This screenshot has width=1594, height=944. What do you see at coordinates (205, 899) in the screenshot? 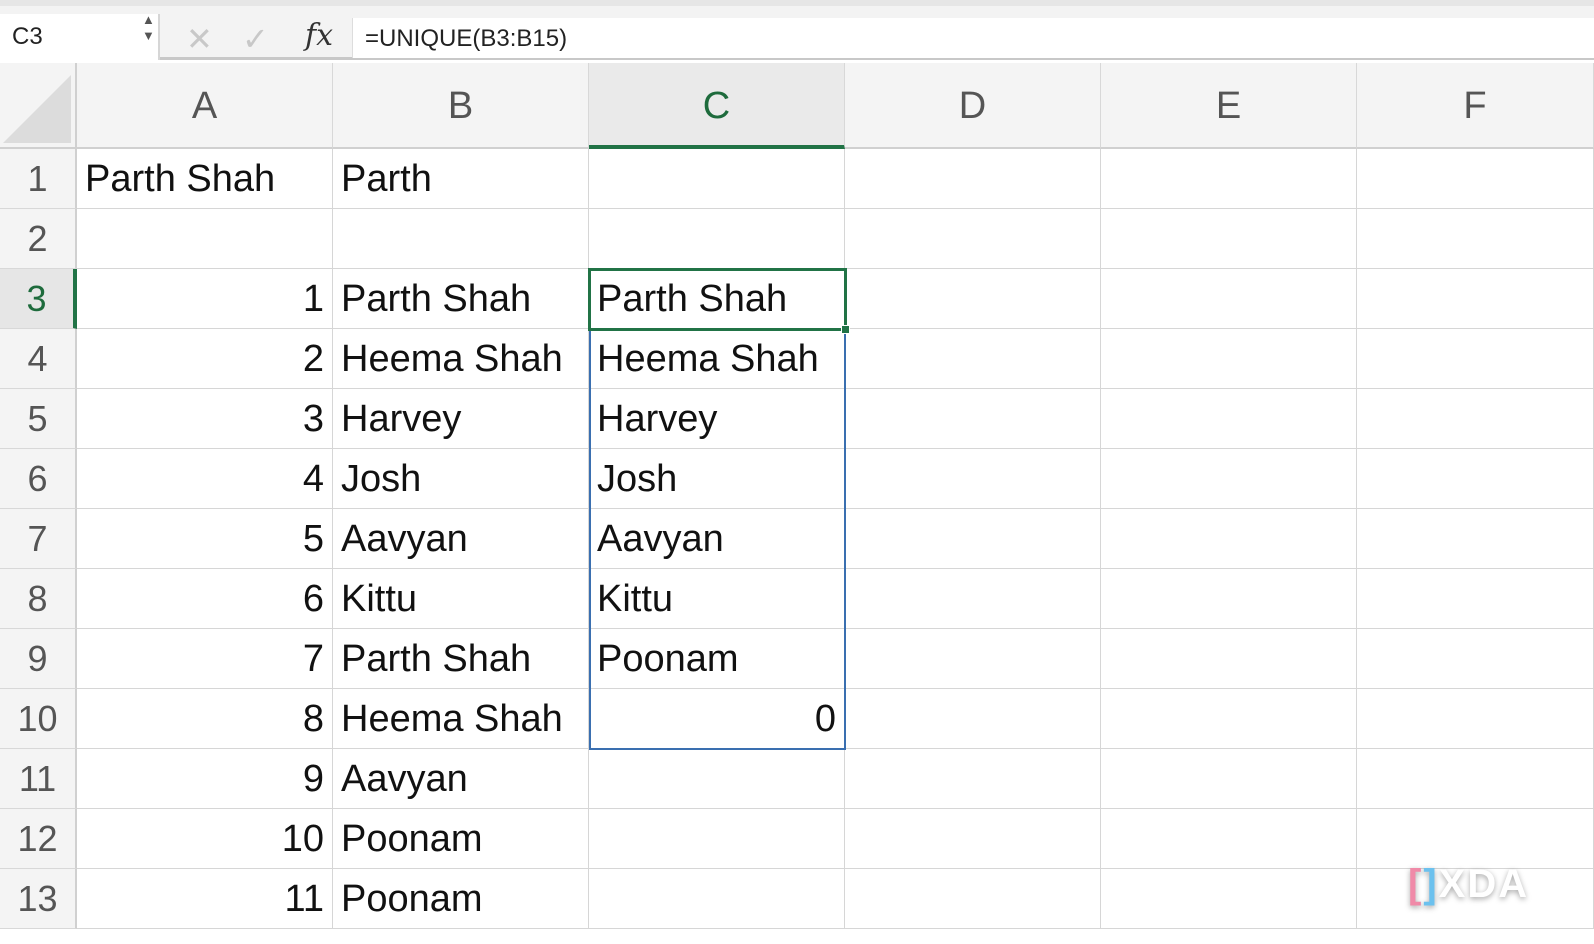
I see `cell-A13: 11` at bounding box center [205, 899].